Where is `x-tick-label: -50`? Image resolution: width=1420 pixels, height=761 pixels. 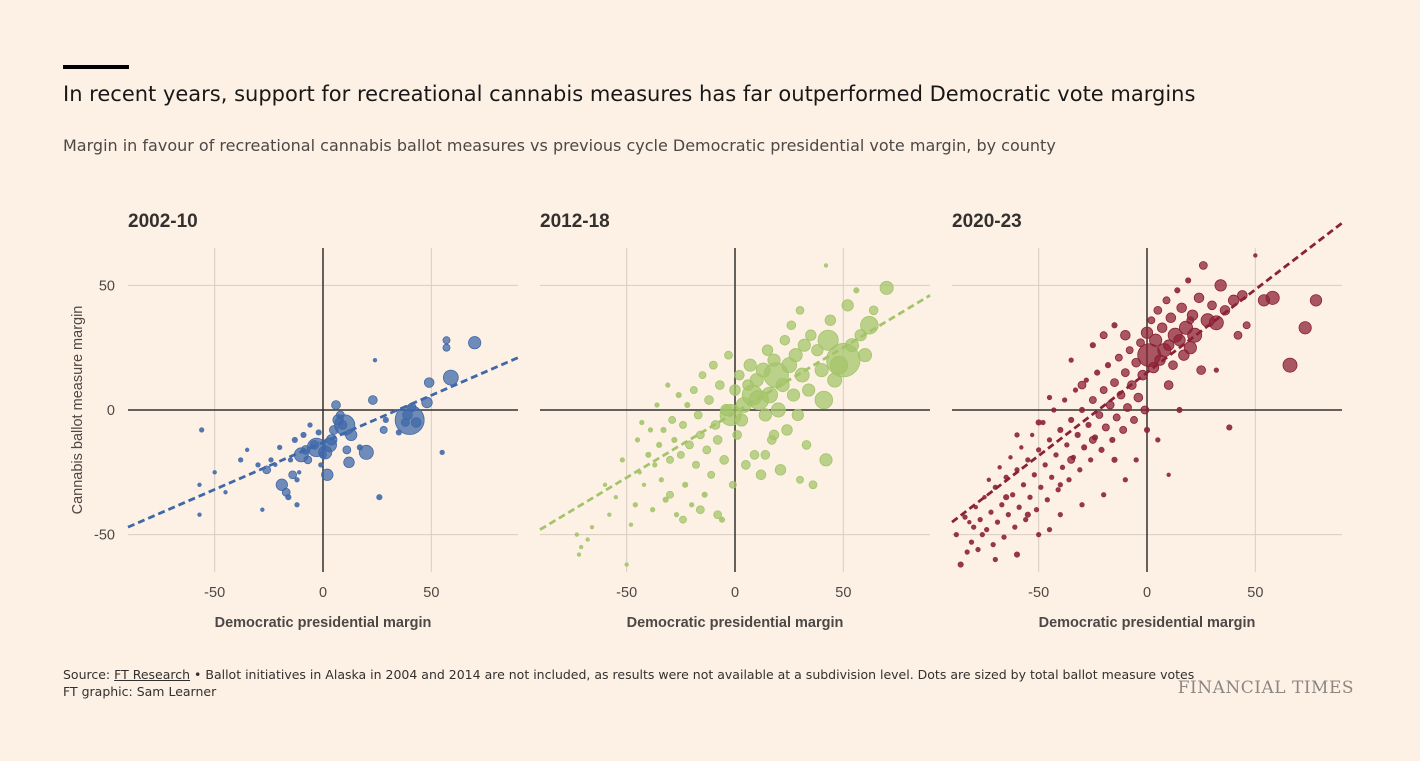
x-tick-label: -50 is located at coordinates (1038, 593).